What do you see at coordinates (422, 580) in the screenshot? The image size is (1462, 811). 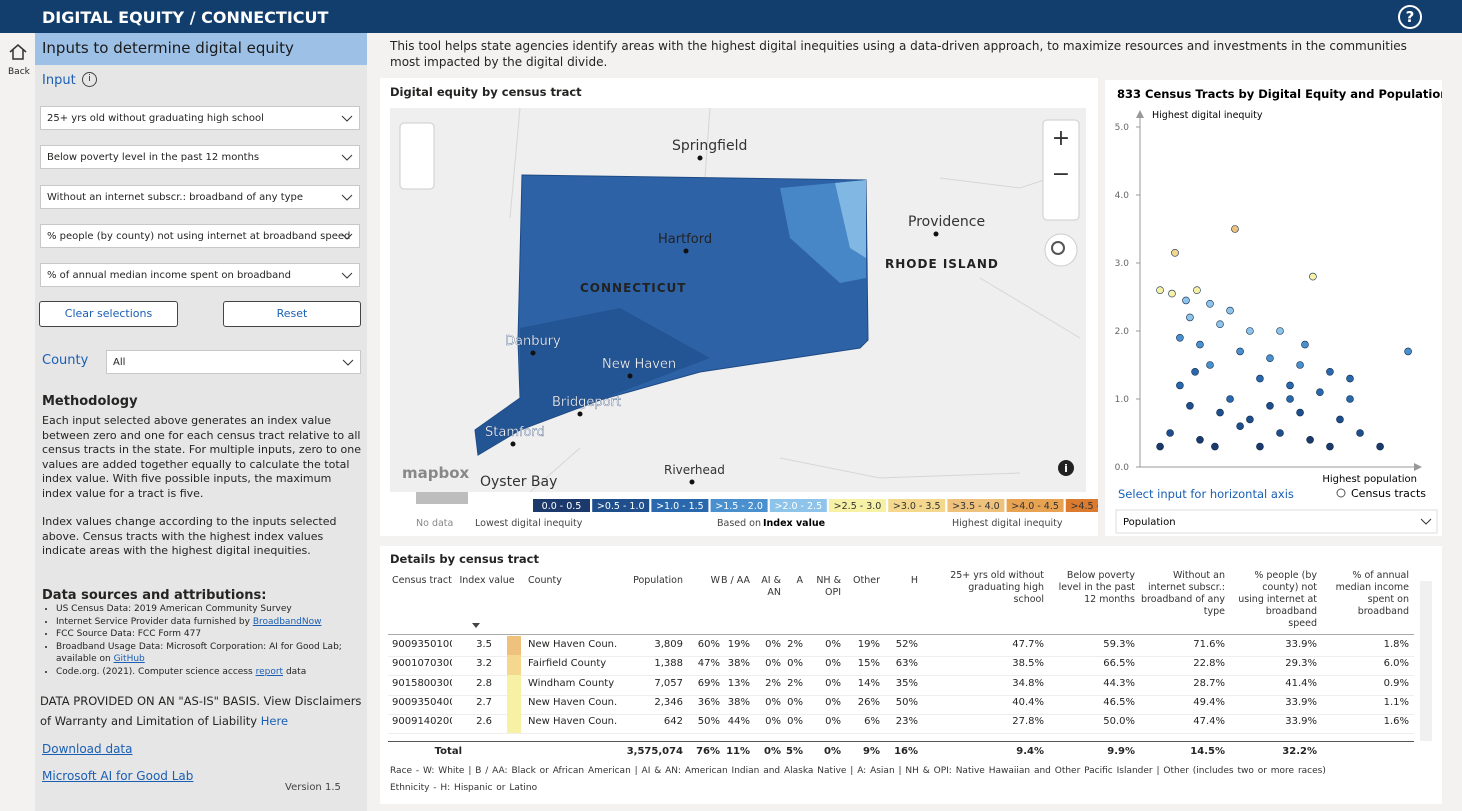 I see `column-header: Census tract` at bounding box center [422, 580].